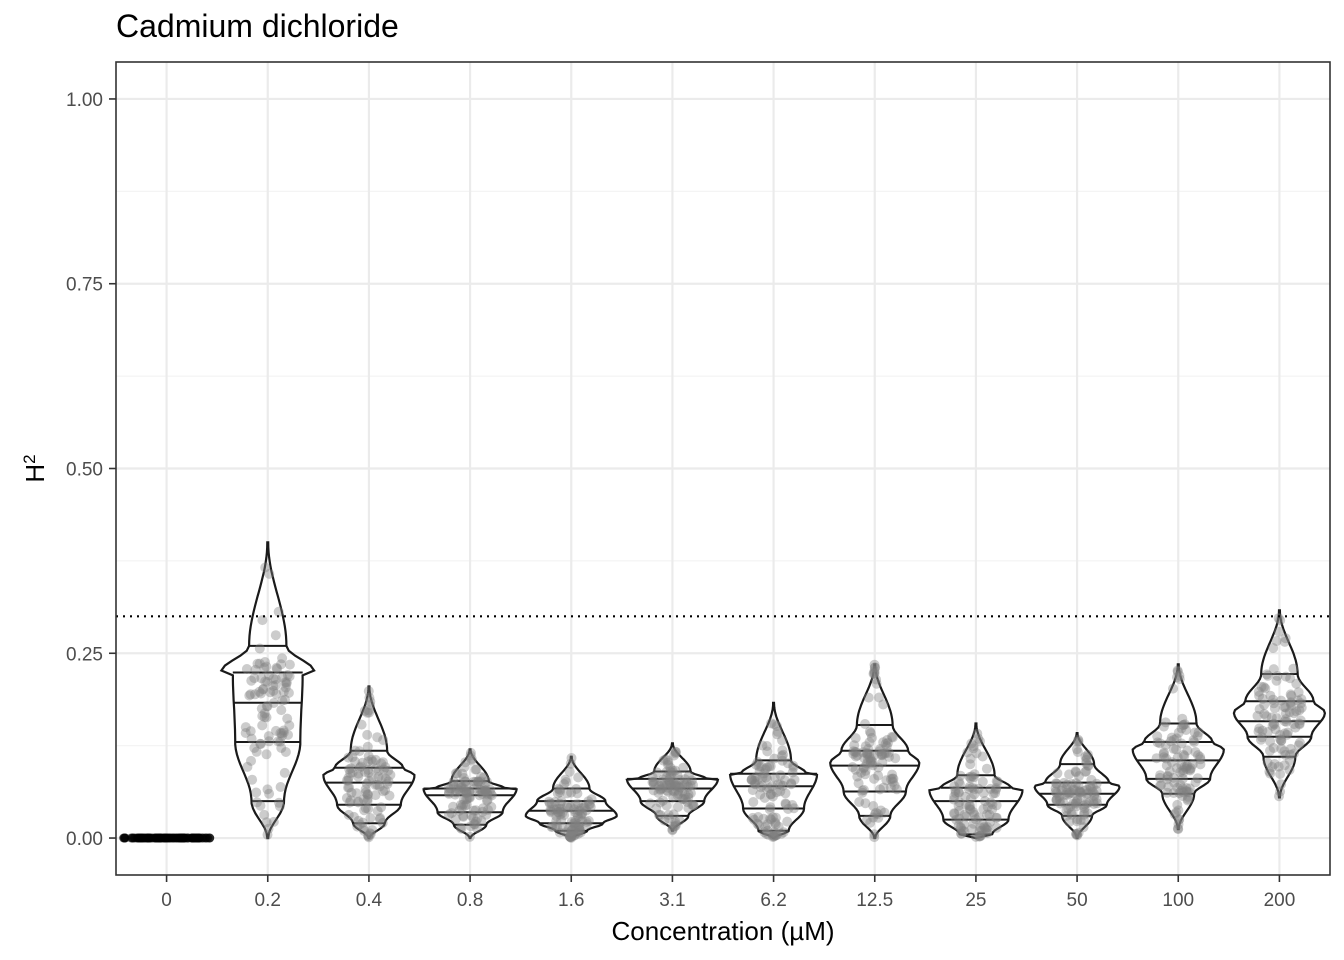 Image resolution: width=1344 pixels, height=960 pixels. What do you see at coordinates (29, 458) in the screenshot?
I see `y-axis-title-superscript: 2` at bounding box center [29, 458].